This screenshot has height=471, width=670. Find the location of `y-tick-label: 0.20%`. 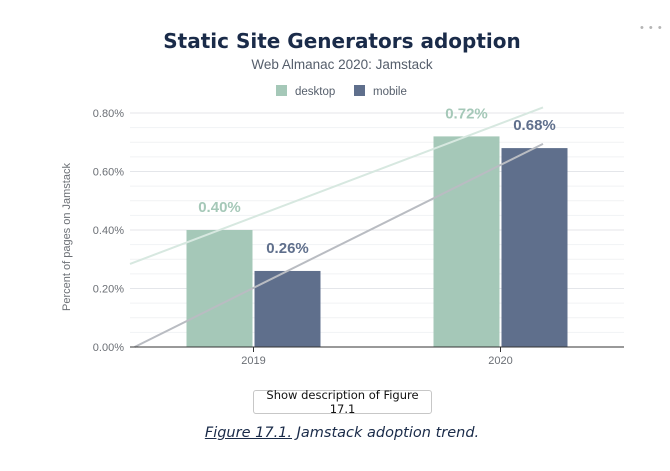

y-tick-label: 0.20% is located at coordinates (108, 290).